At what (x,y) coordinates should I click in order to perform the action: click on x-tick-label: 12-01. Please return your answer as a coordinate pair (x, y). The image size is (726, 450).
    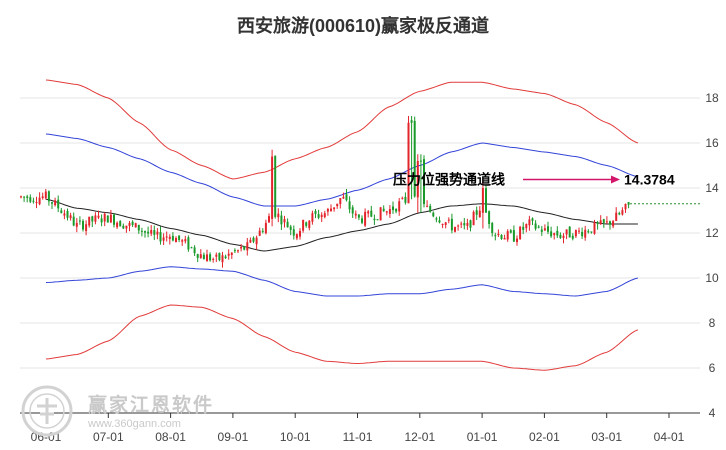
    Looking at the image, I should click on (419, 437).